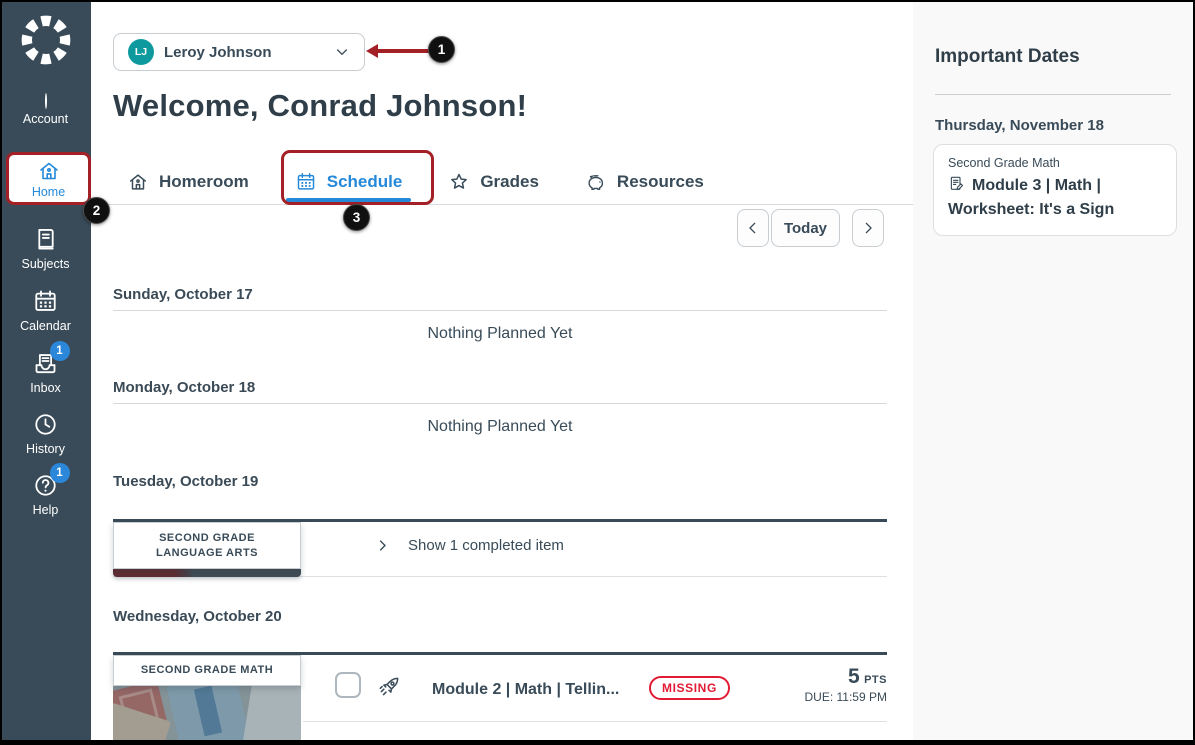 The width and height of the screenshot is (1195, 745). What do you see at coordinates (45, 510) in the screenshot?
I see `sidebar-item-label: Help` at bounding box center [45, 510].